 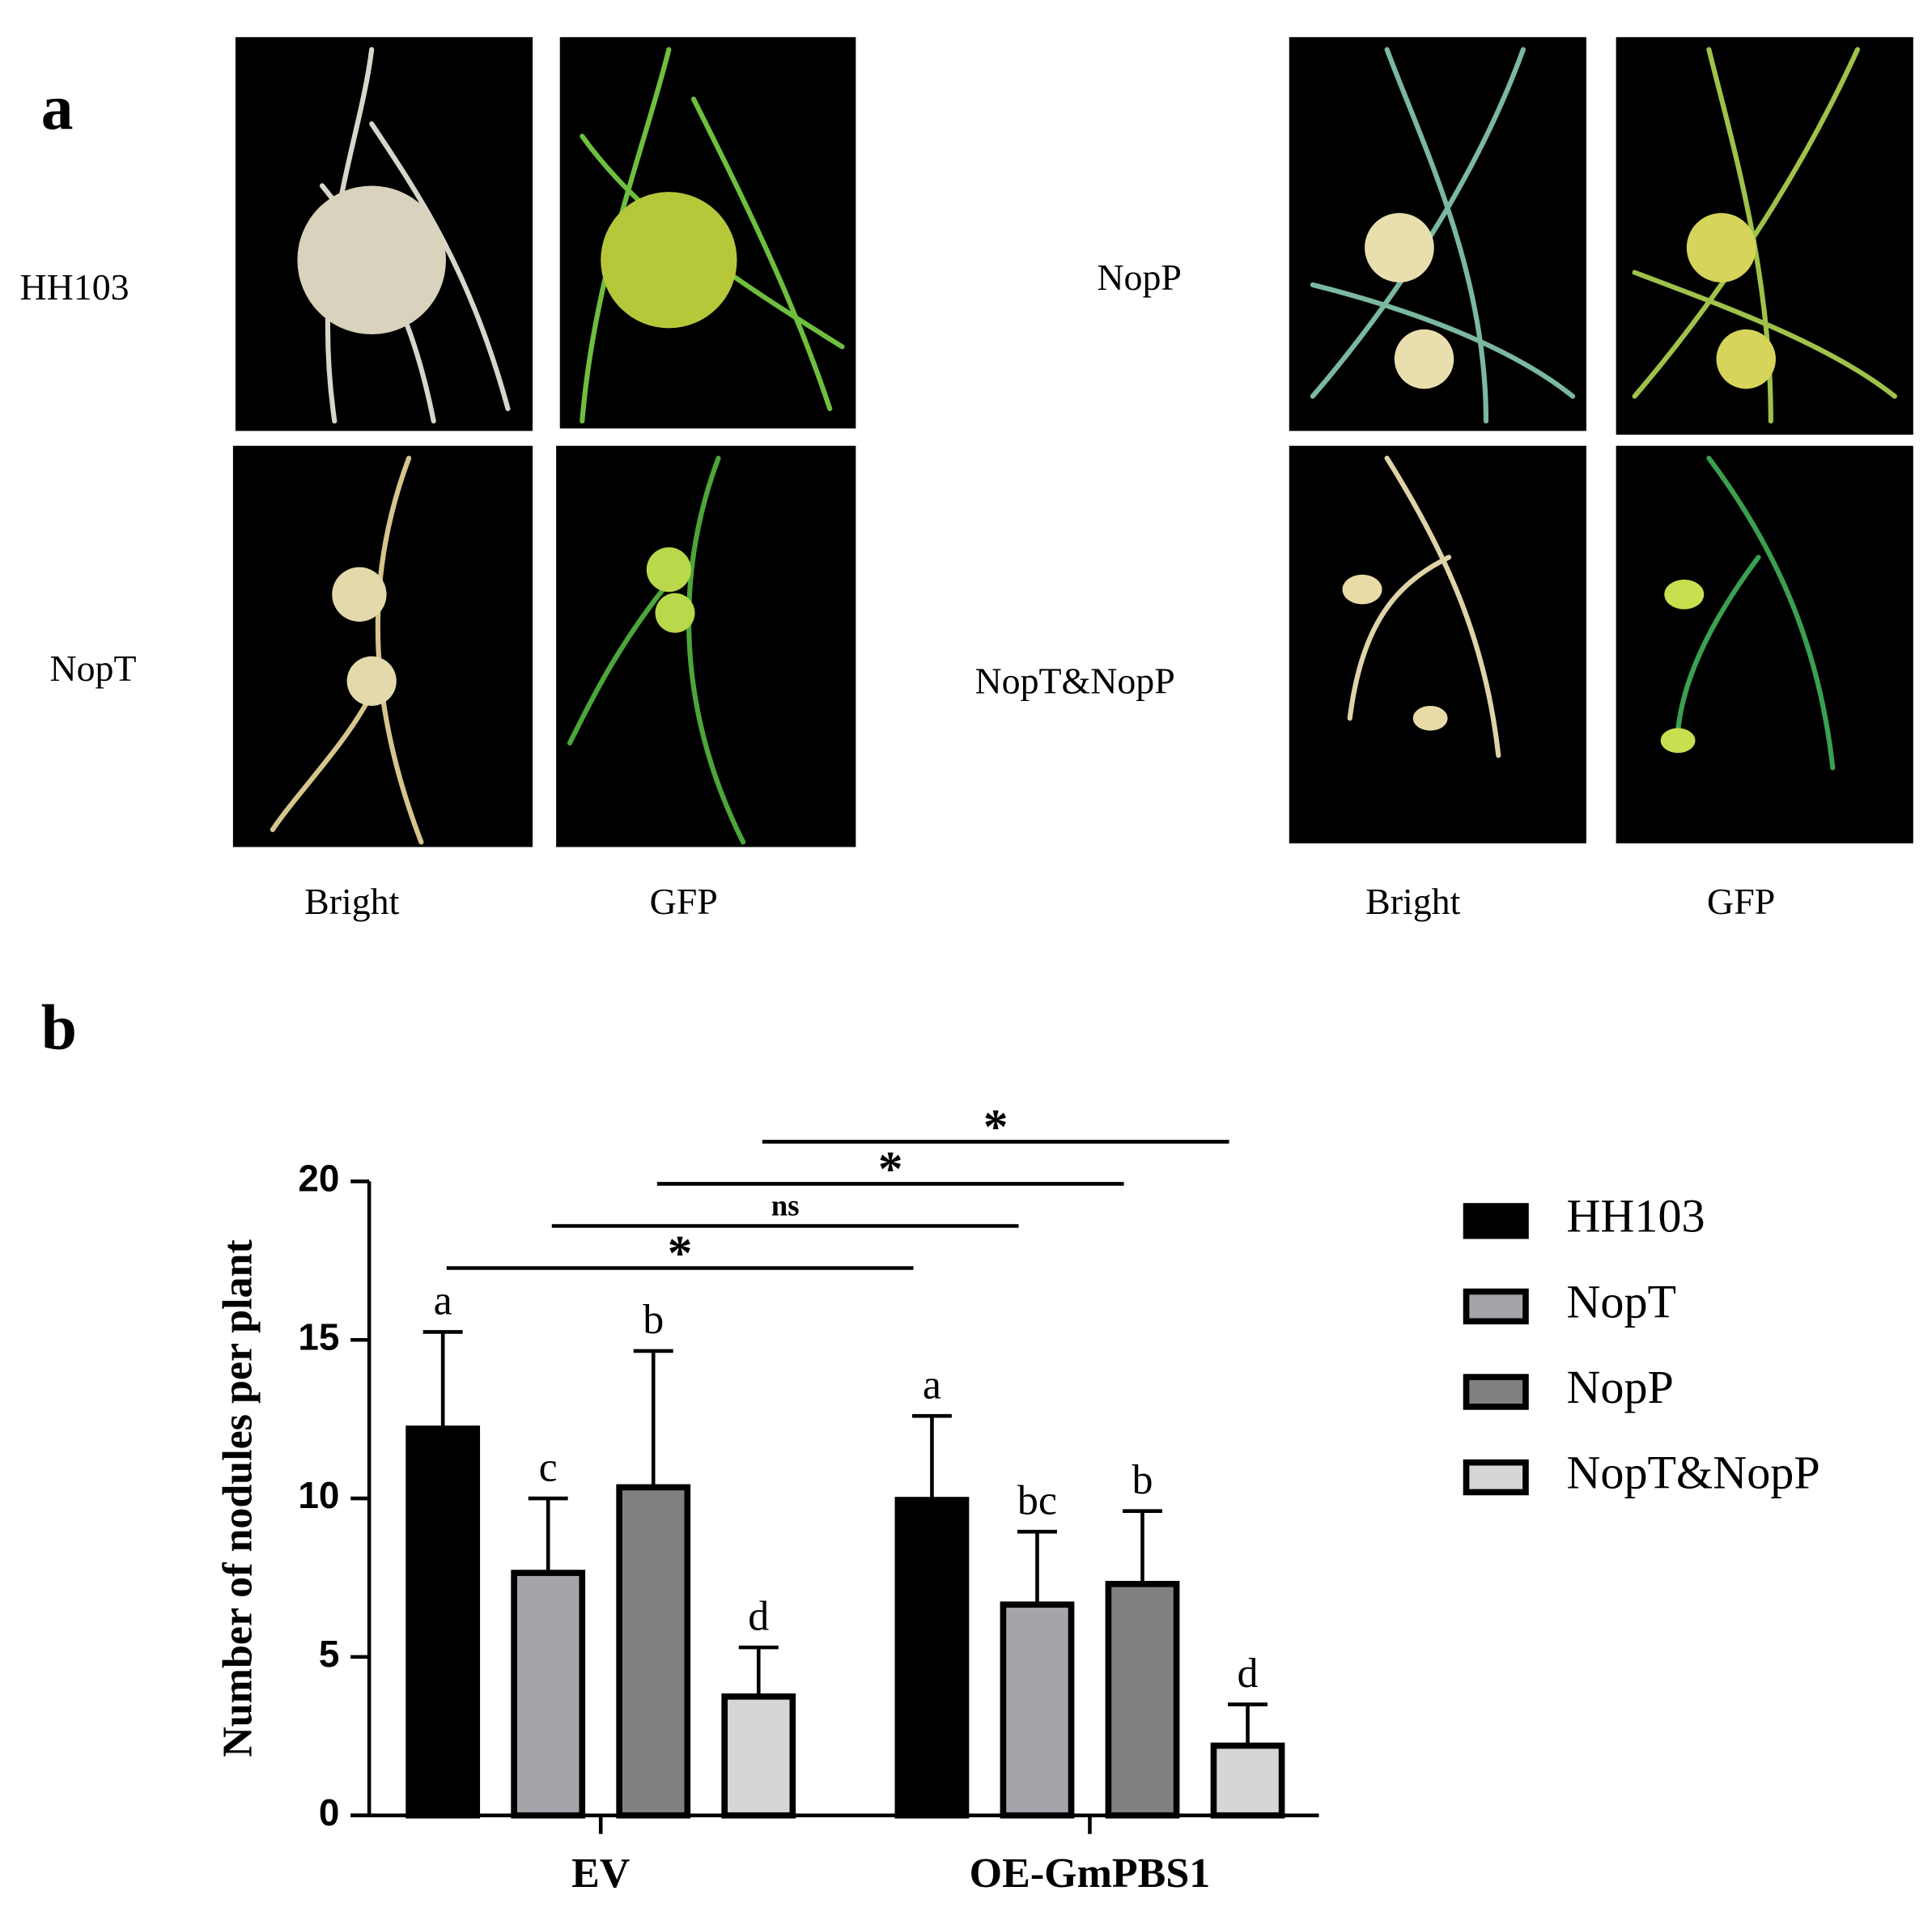 I want to click on y-tick-label: 15, so click(x=318, y=1336).